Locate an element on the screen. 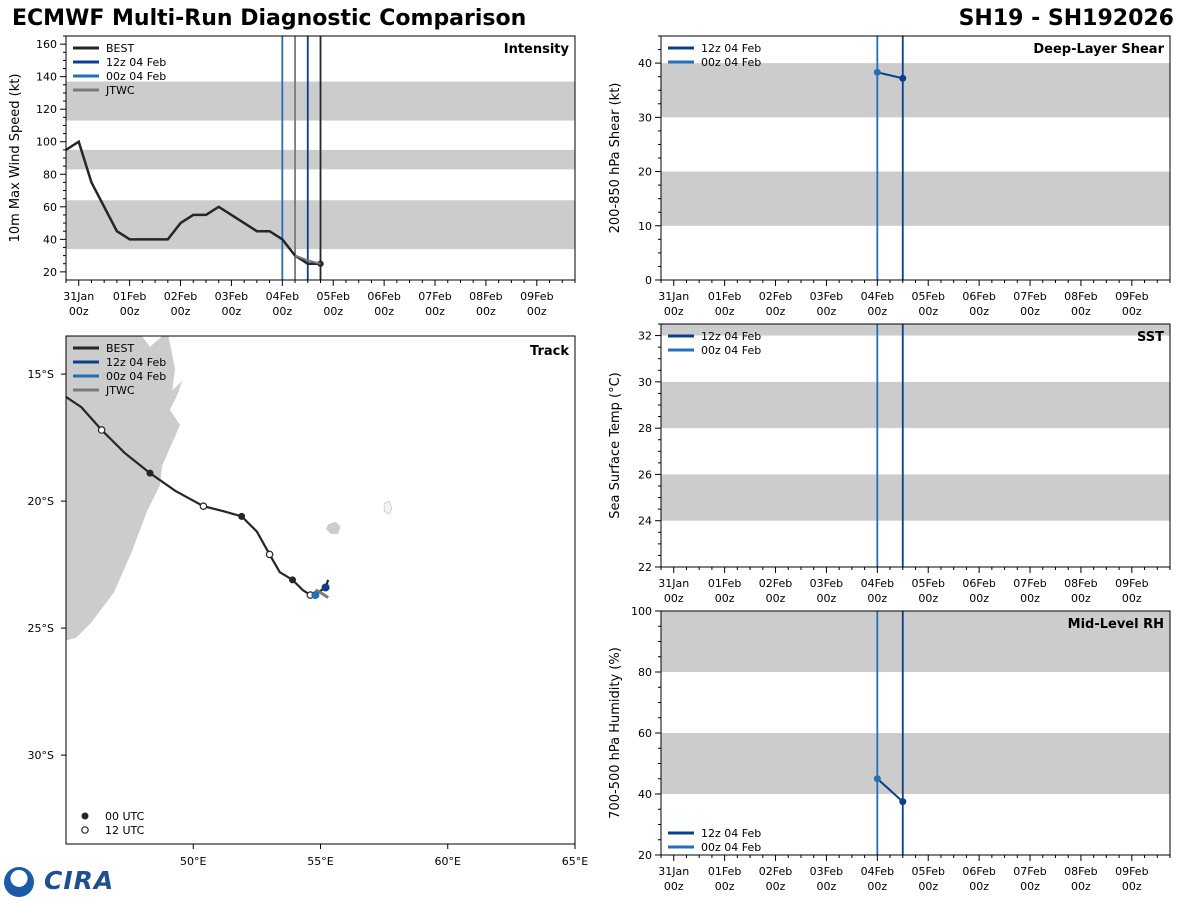  map-area is located at coordinates (229, 489).